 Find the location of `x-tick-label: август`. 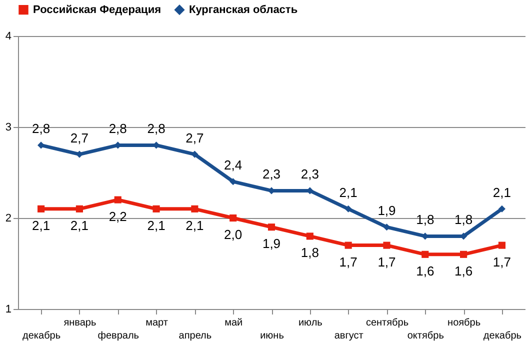

x-tick-label: август is located at coordinates (349, 336).